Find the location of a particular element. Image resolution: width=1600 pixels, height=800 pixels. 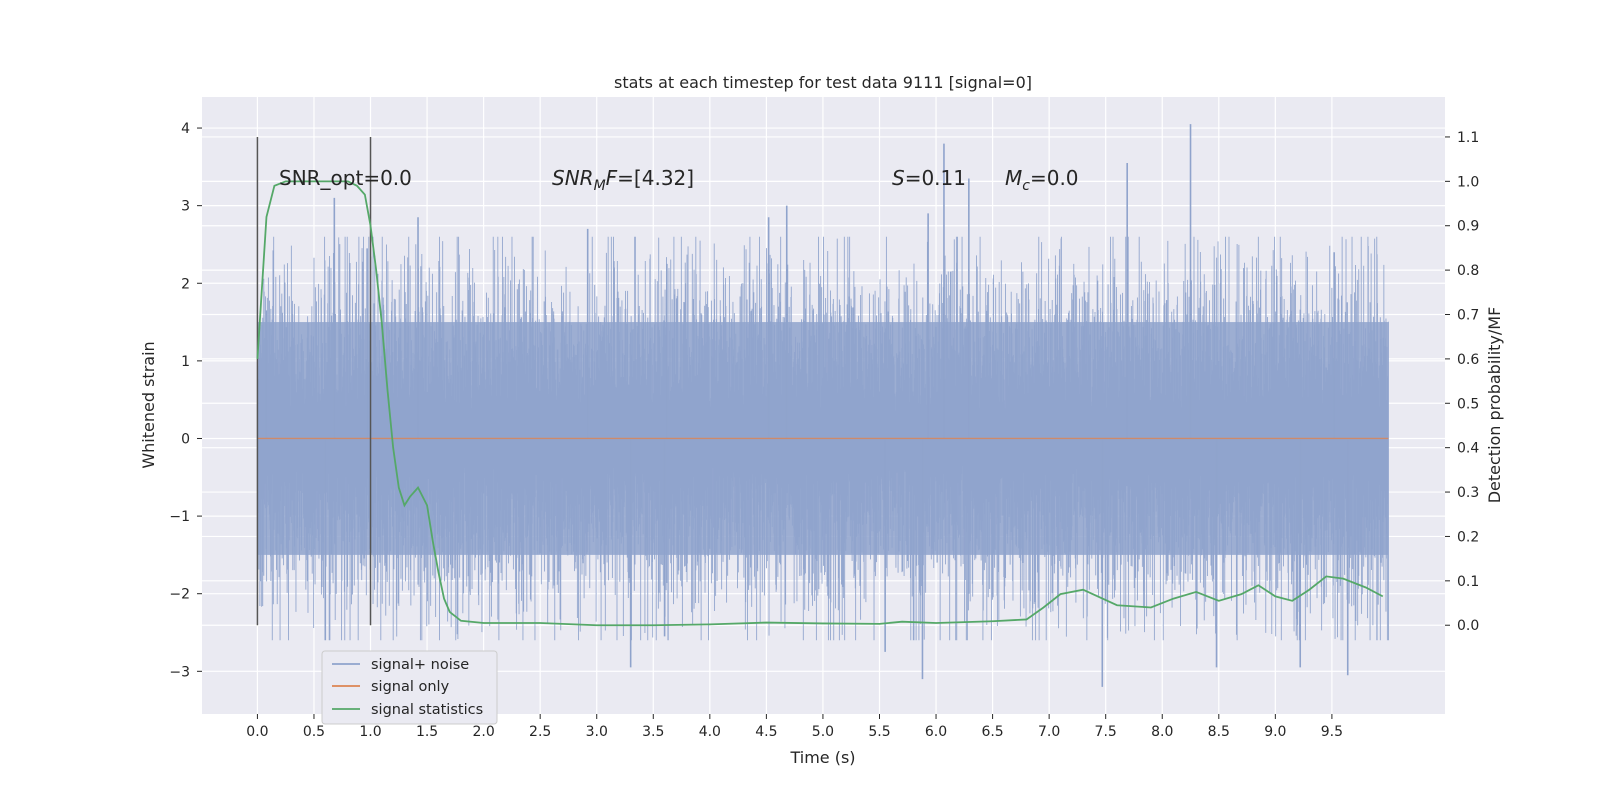

y2-tick-label: 0.5 is located at coordinates (1468, 404).